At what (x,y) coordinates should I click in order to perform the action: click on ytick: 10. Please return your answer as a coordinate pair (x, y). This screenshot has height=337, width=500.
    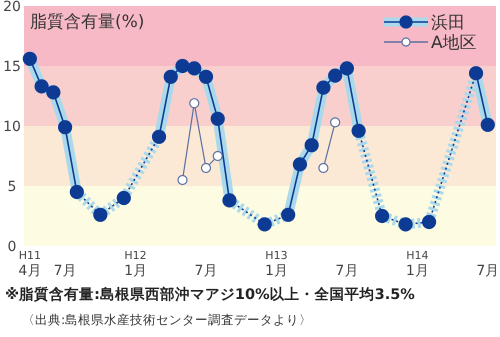
    Looking at the image, I should click on (12, 127).